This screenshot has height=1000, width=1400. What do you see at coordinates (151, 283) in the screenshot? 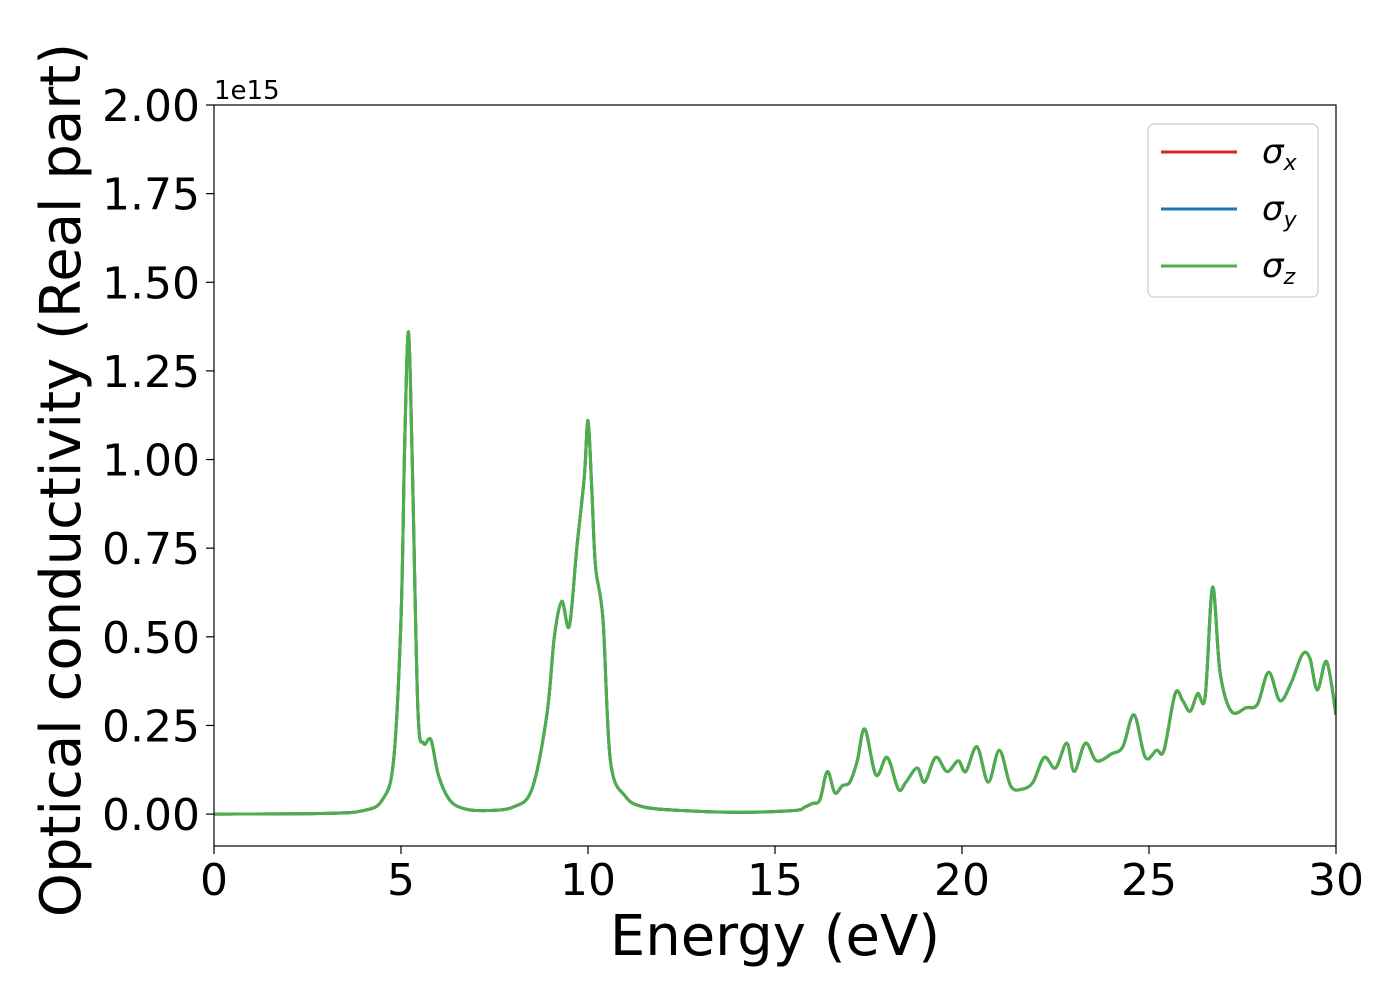
I see `y-tick-label: 1.50` at bounding box center [151, 283].